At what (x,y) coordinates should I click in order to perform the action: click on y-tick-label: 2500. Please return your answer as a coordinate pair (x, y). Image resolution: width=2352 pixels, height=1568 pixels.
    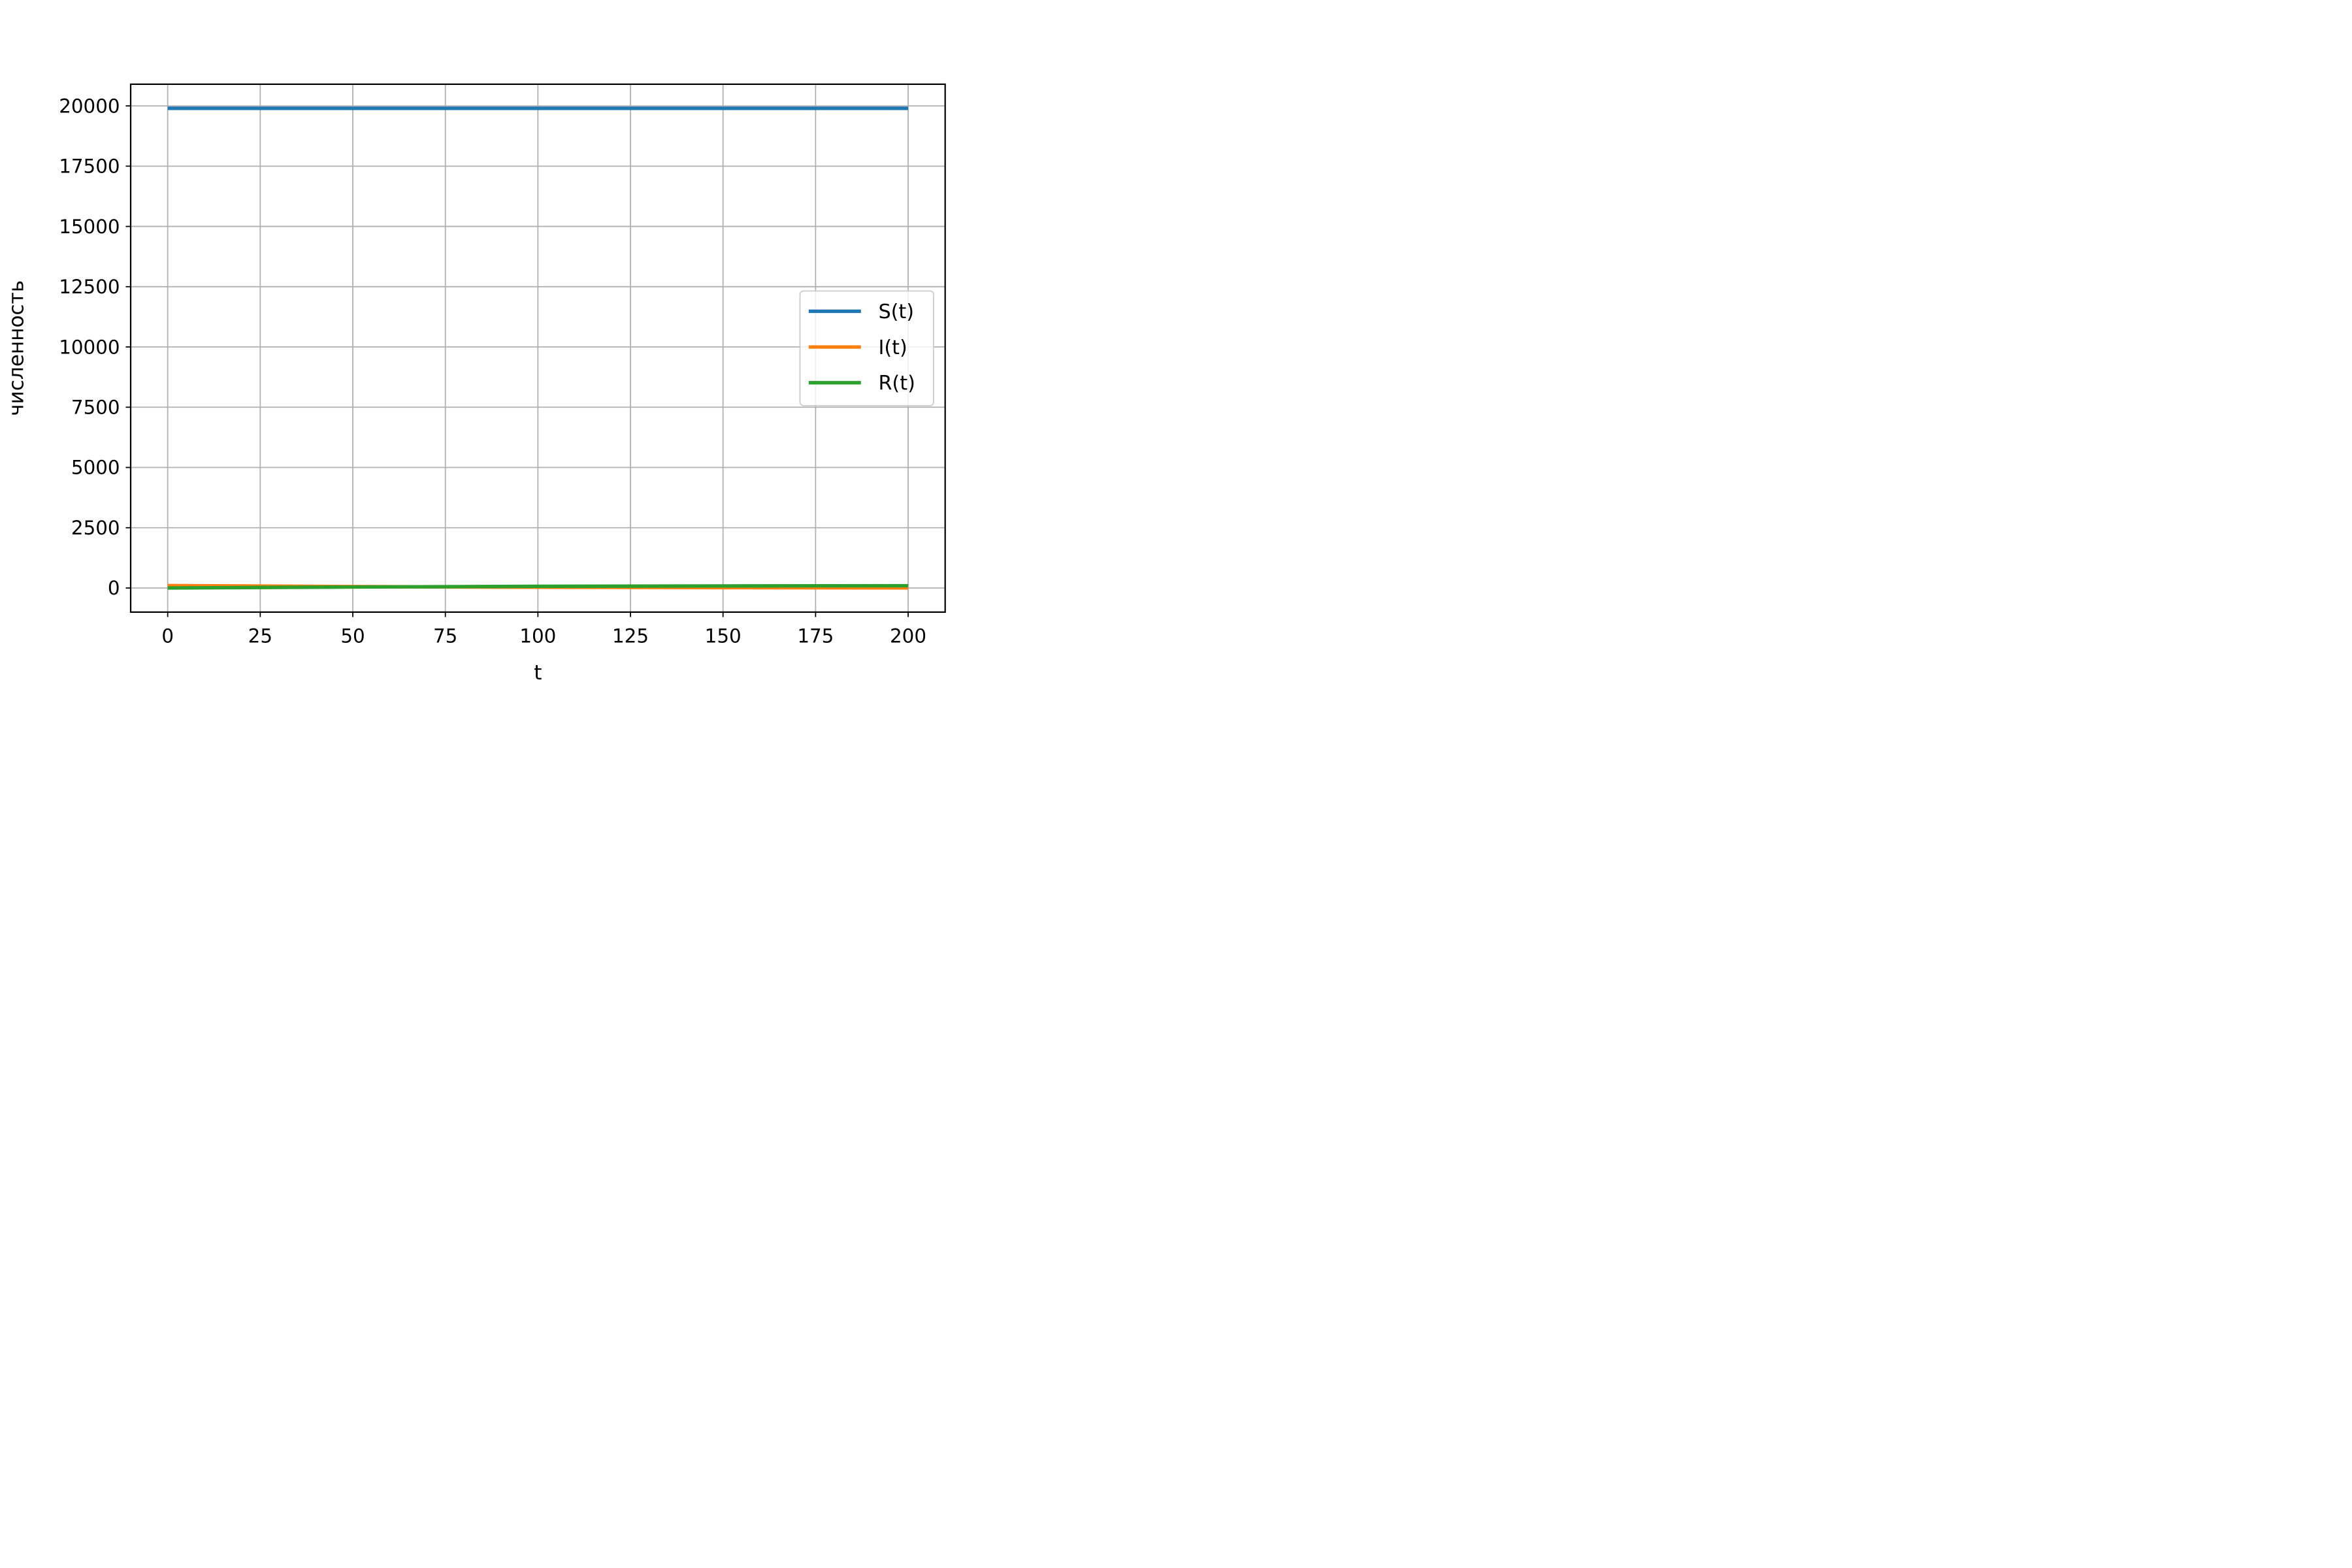
    Looking at the image, I should click on (95, 528).